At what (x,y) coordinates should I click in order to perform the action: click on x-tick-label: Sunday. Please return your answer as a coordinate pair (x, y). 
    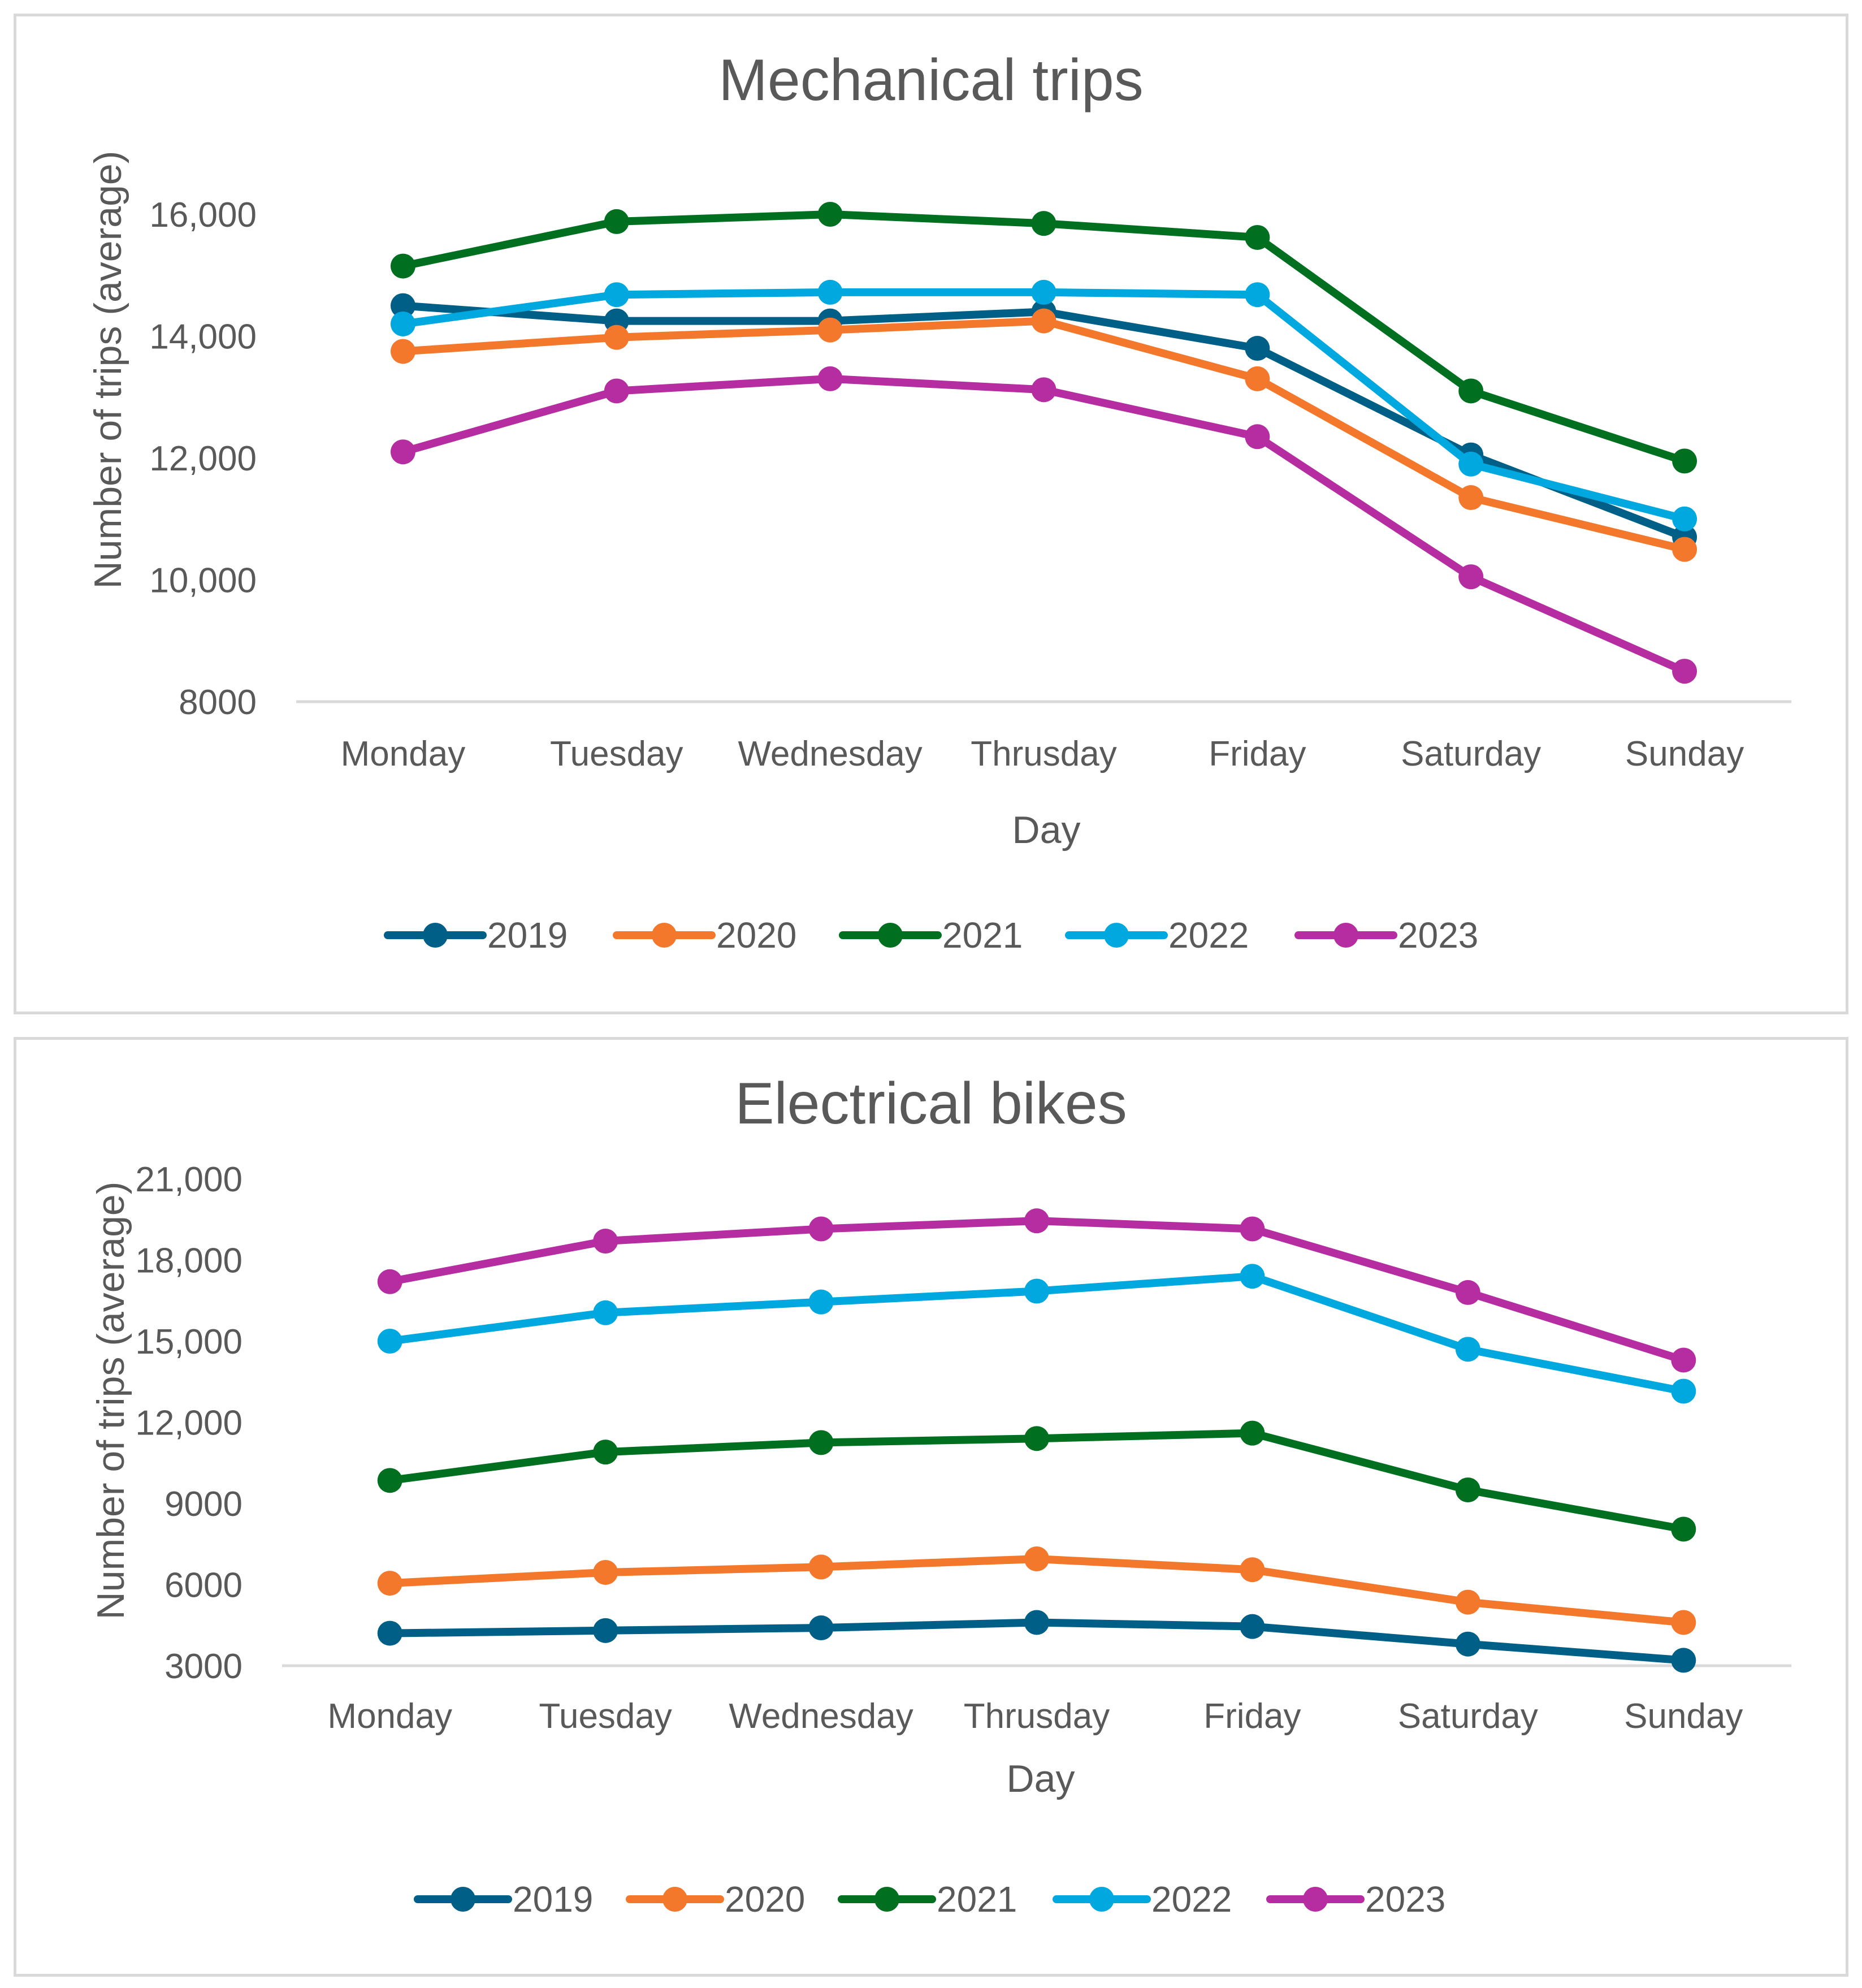
    Looking at the image, I should click on (1684, 1716).